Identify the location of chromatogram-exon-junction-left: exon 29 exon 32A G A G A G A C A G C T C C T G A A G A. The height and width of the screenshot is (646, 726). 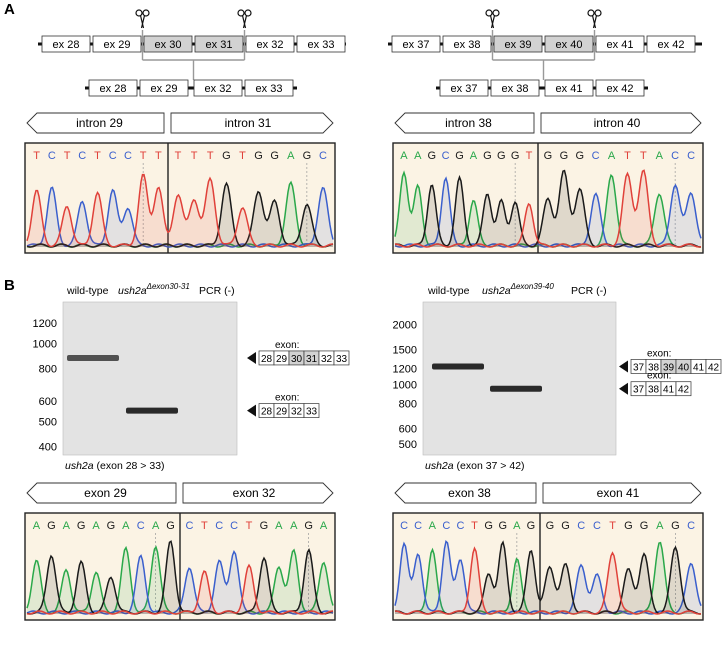
(180, 551).